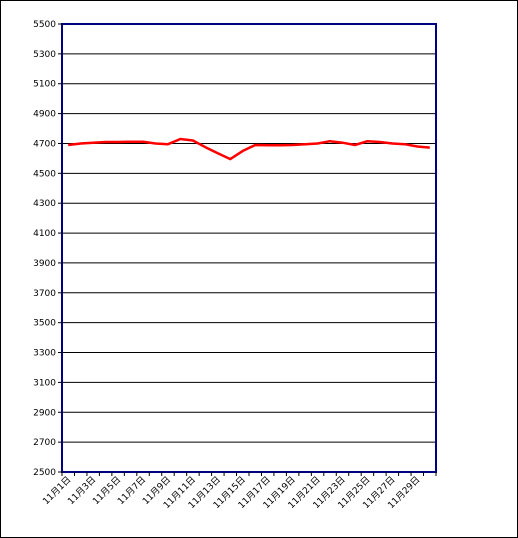  Describe the element at coordinates (44, 55) in the screenshot. I see `y-tick-label: 5300` at that location.